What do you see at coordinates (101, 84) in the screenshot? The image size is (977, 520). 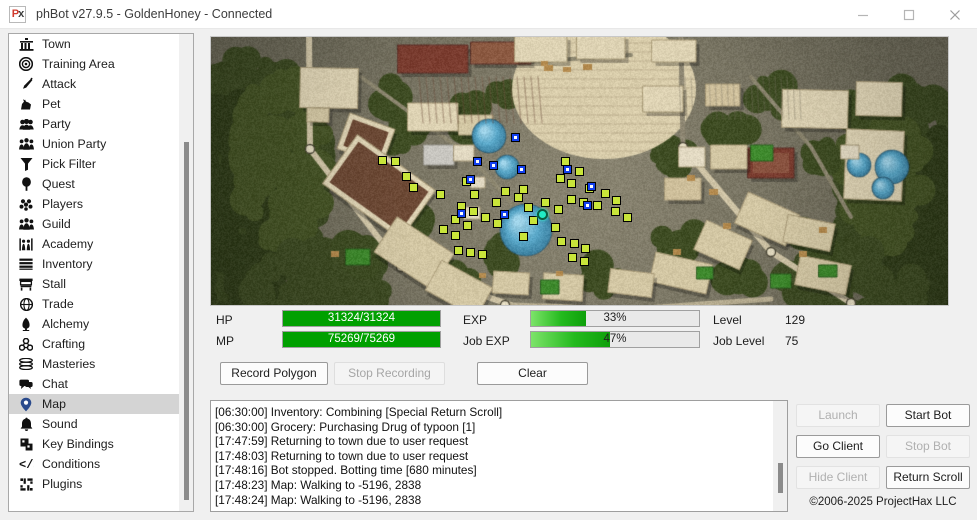 I see `sidebar-item-attack: Attack` at bounding box center [101, 84].